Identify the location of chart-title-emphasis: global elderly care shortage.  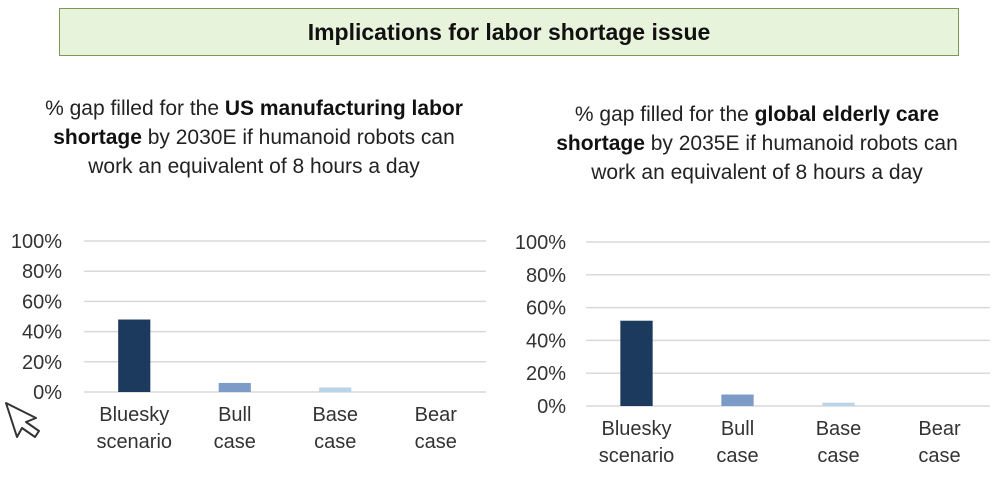
(748, 129).